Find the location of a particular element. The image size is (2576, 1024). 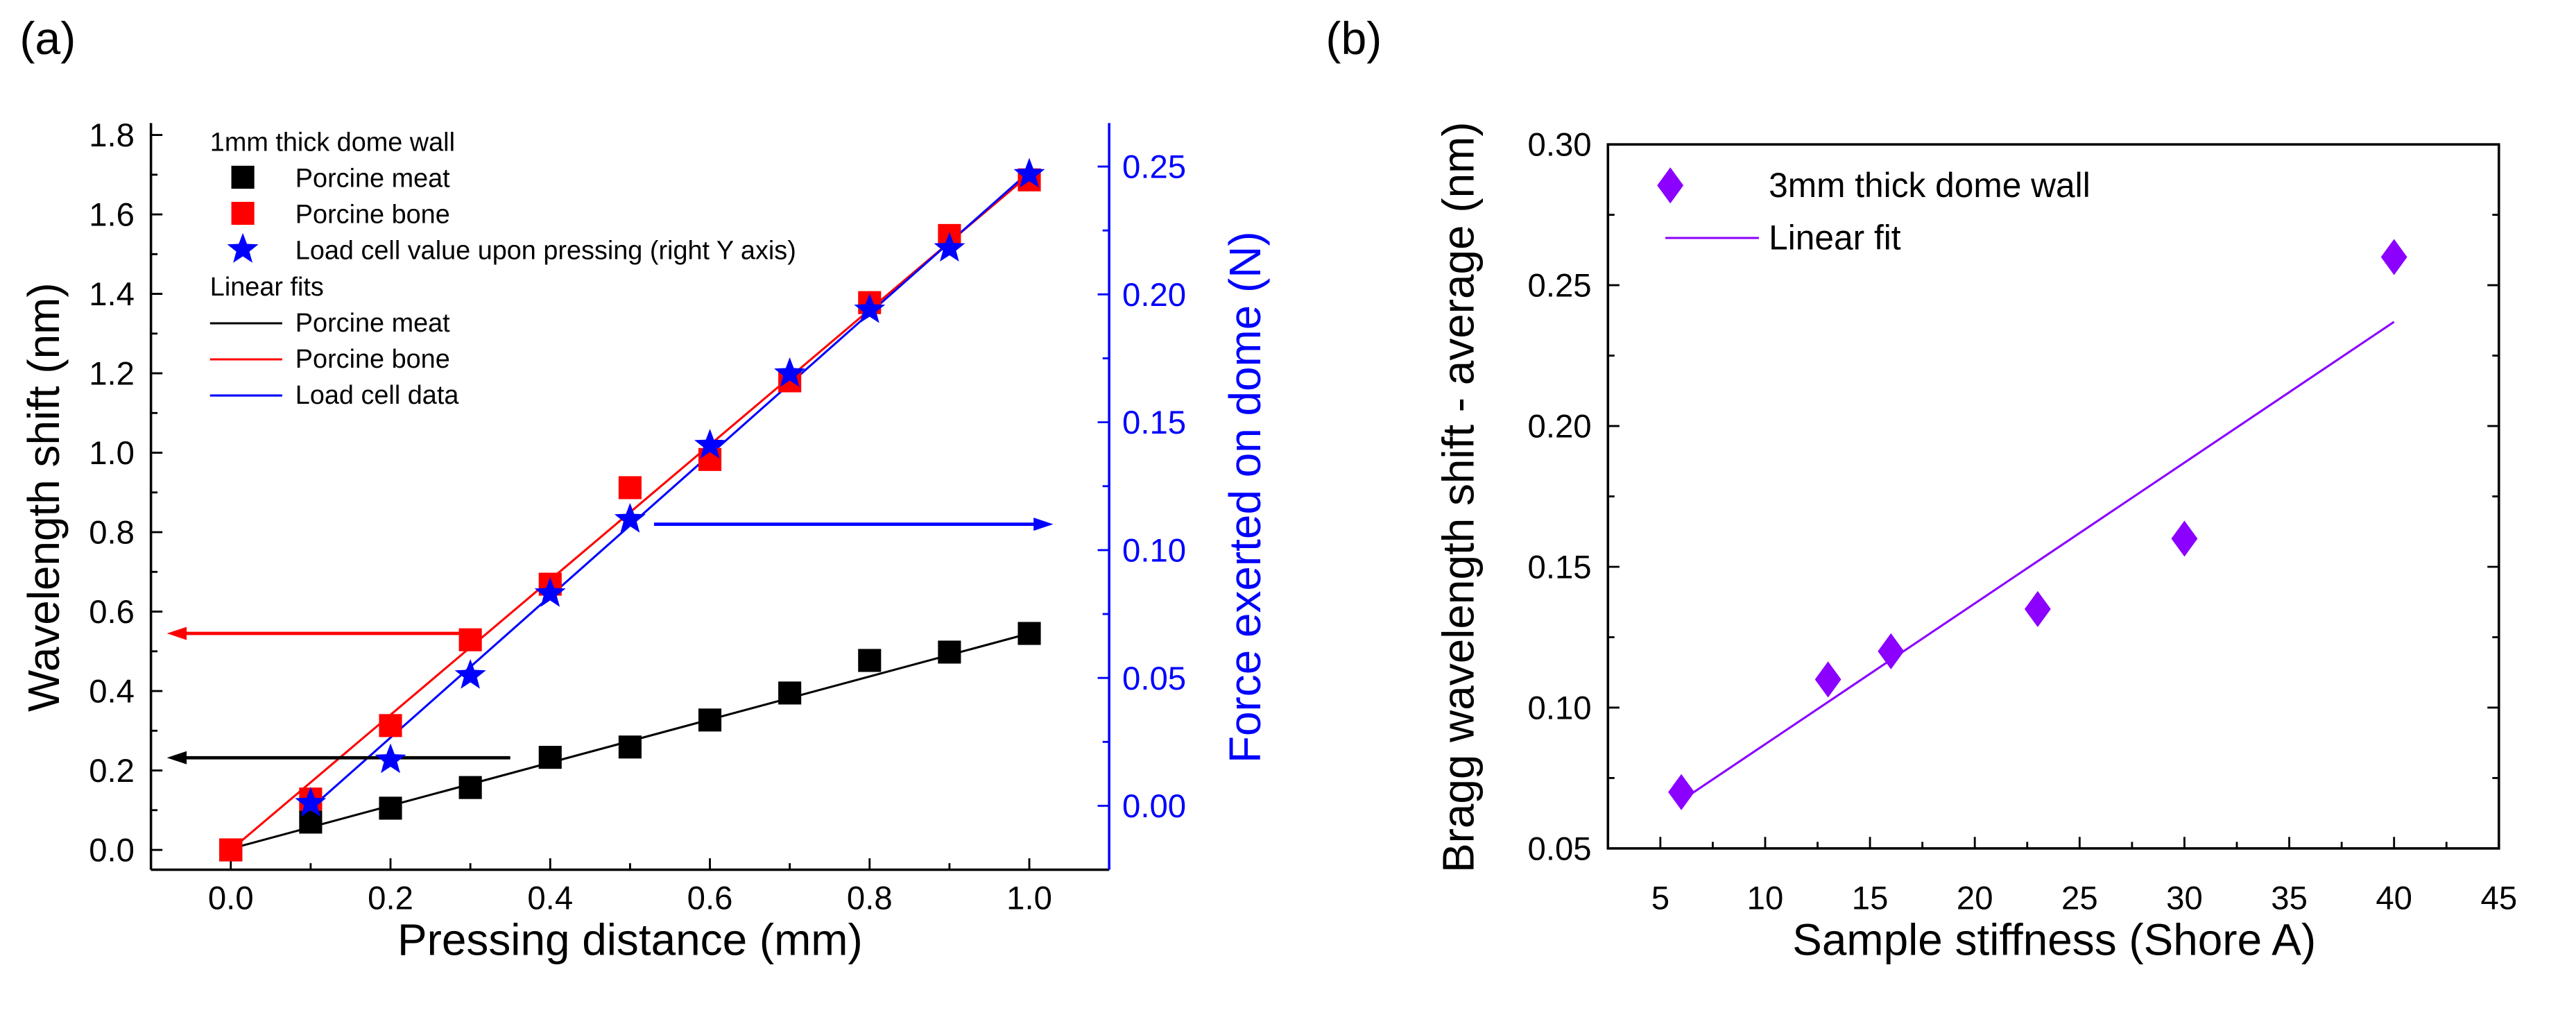

panel-label-a: (a) is located at coordinates (47, 39).